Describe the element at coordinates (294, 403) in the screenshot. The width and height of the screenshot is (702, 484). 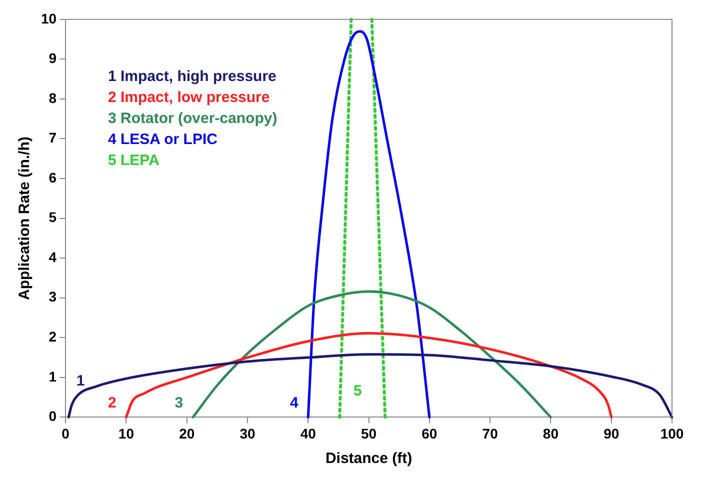
I see `annotation: 4` at that location.